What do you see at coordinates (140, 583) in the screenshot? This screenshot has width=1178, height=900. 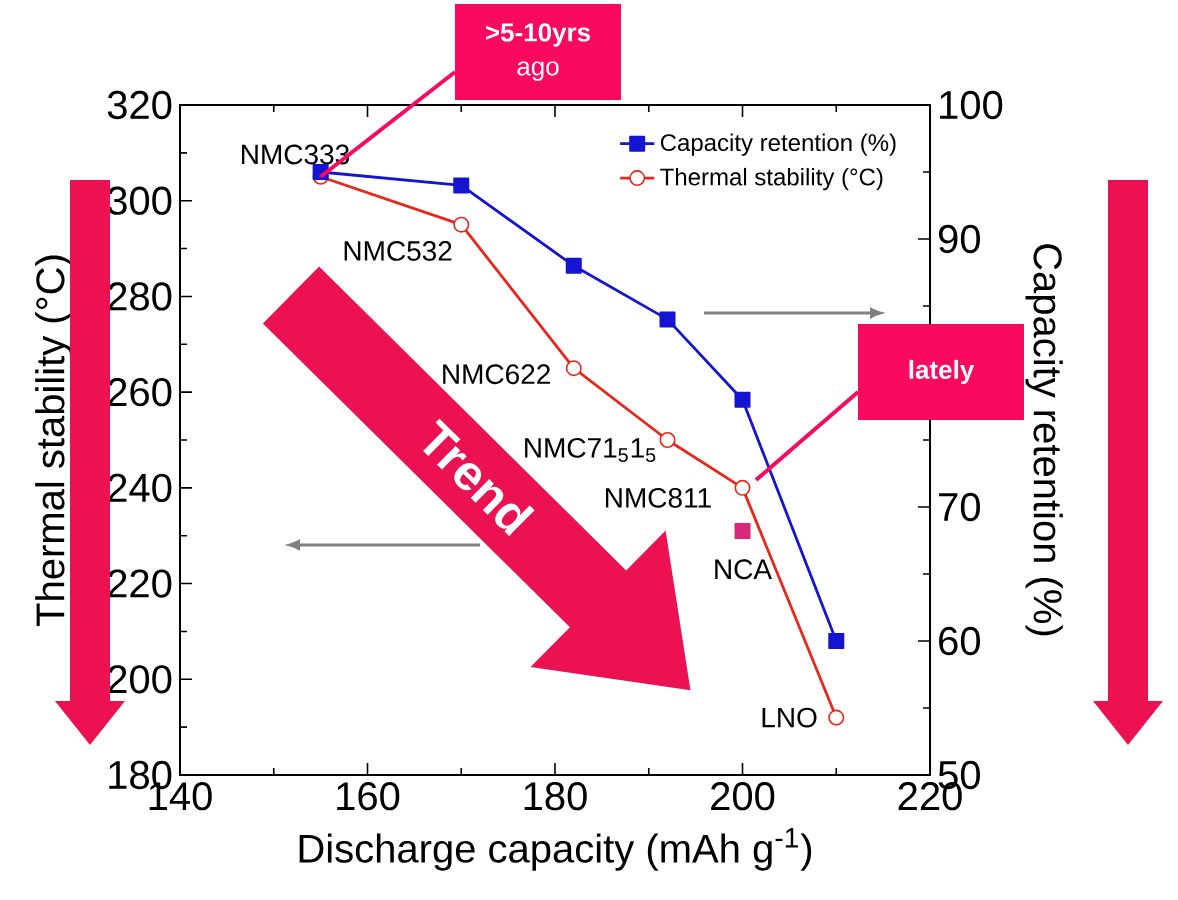 I see `y-tick-label: 220` at bounding box center [140, 583].